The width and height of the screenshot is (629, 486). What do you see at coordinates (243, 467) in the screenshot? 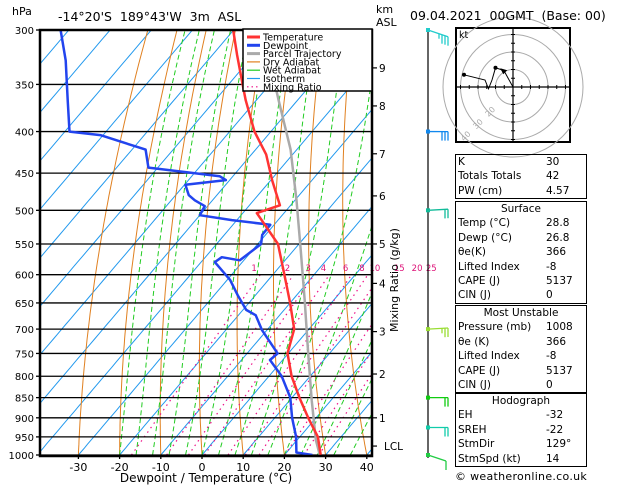
I see `x-tick-label: 10` at bounding box center [243, 467].